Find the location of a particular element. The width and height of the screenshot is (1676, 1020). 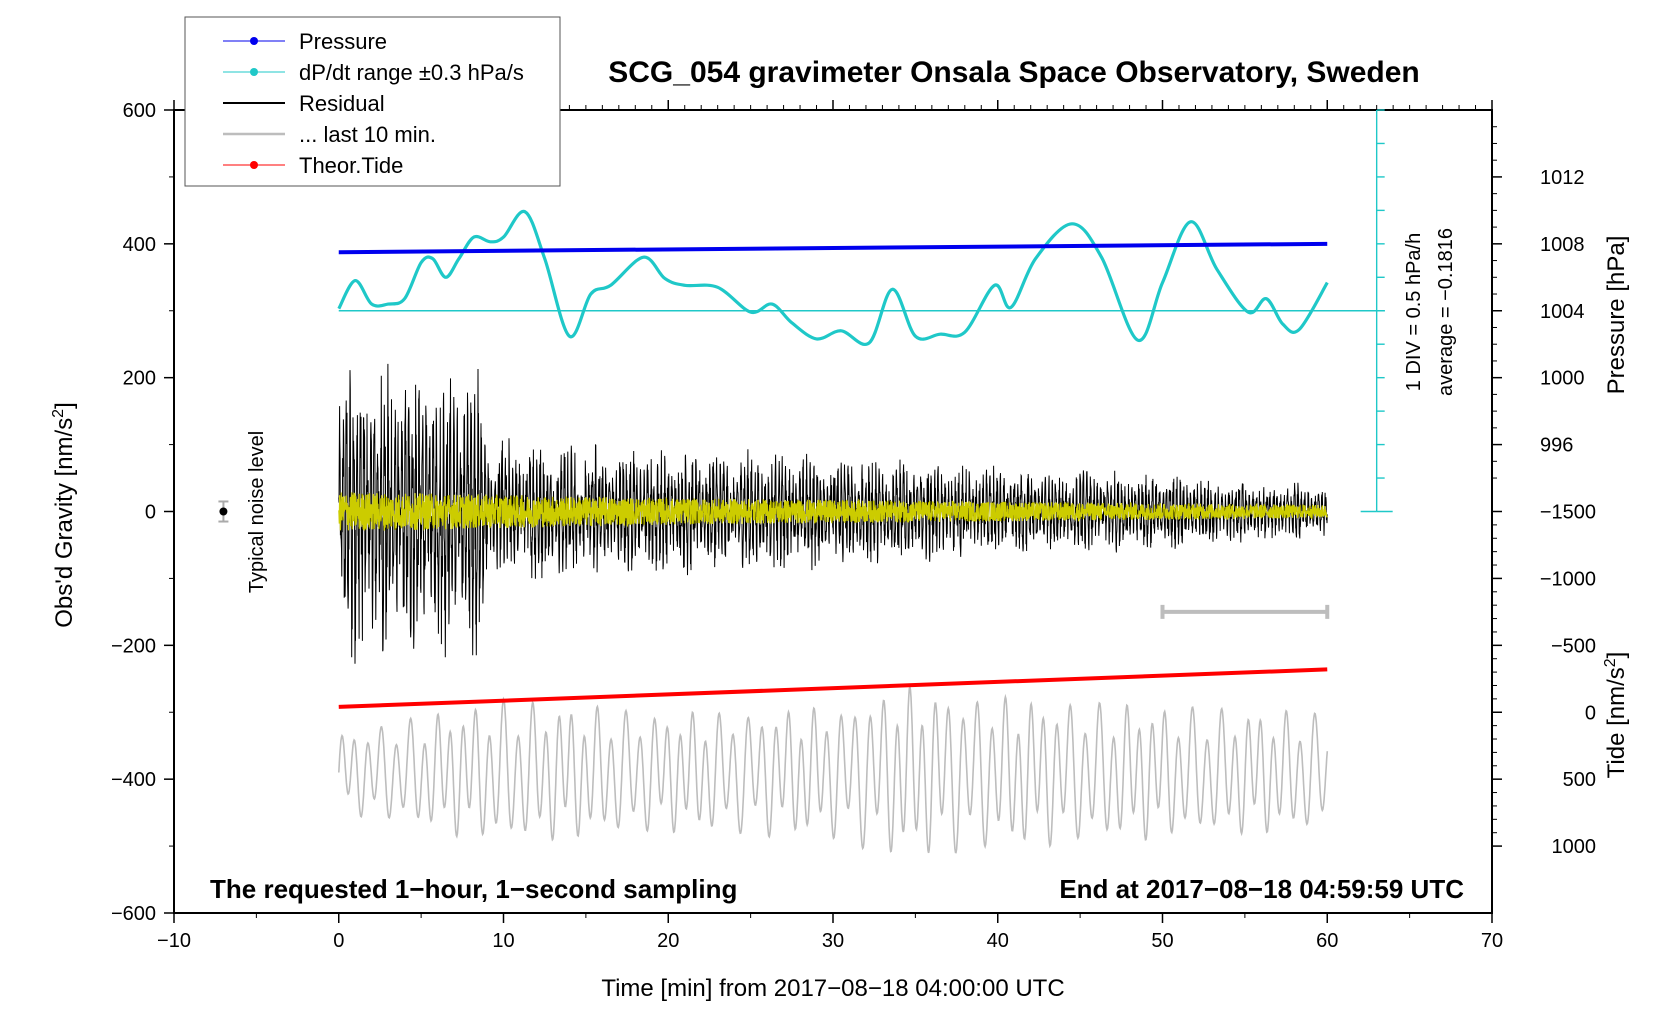

annotation-end-time: End at 2017−08−18 04:59:59 UTC is located at coordinates (1261, 889).